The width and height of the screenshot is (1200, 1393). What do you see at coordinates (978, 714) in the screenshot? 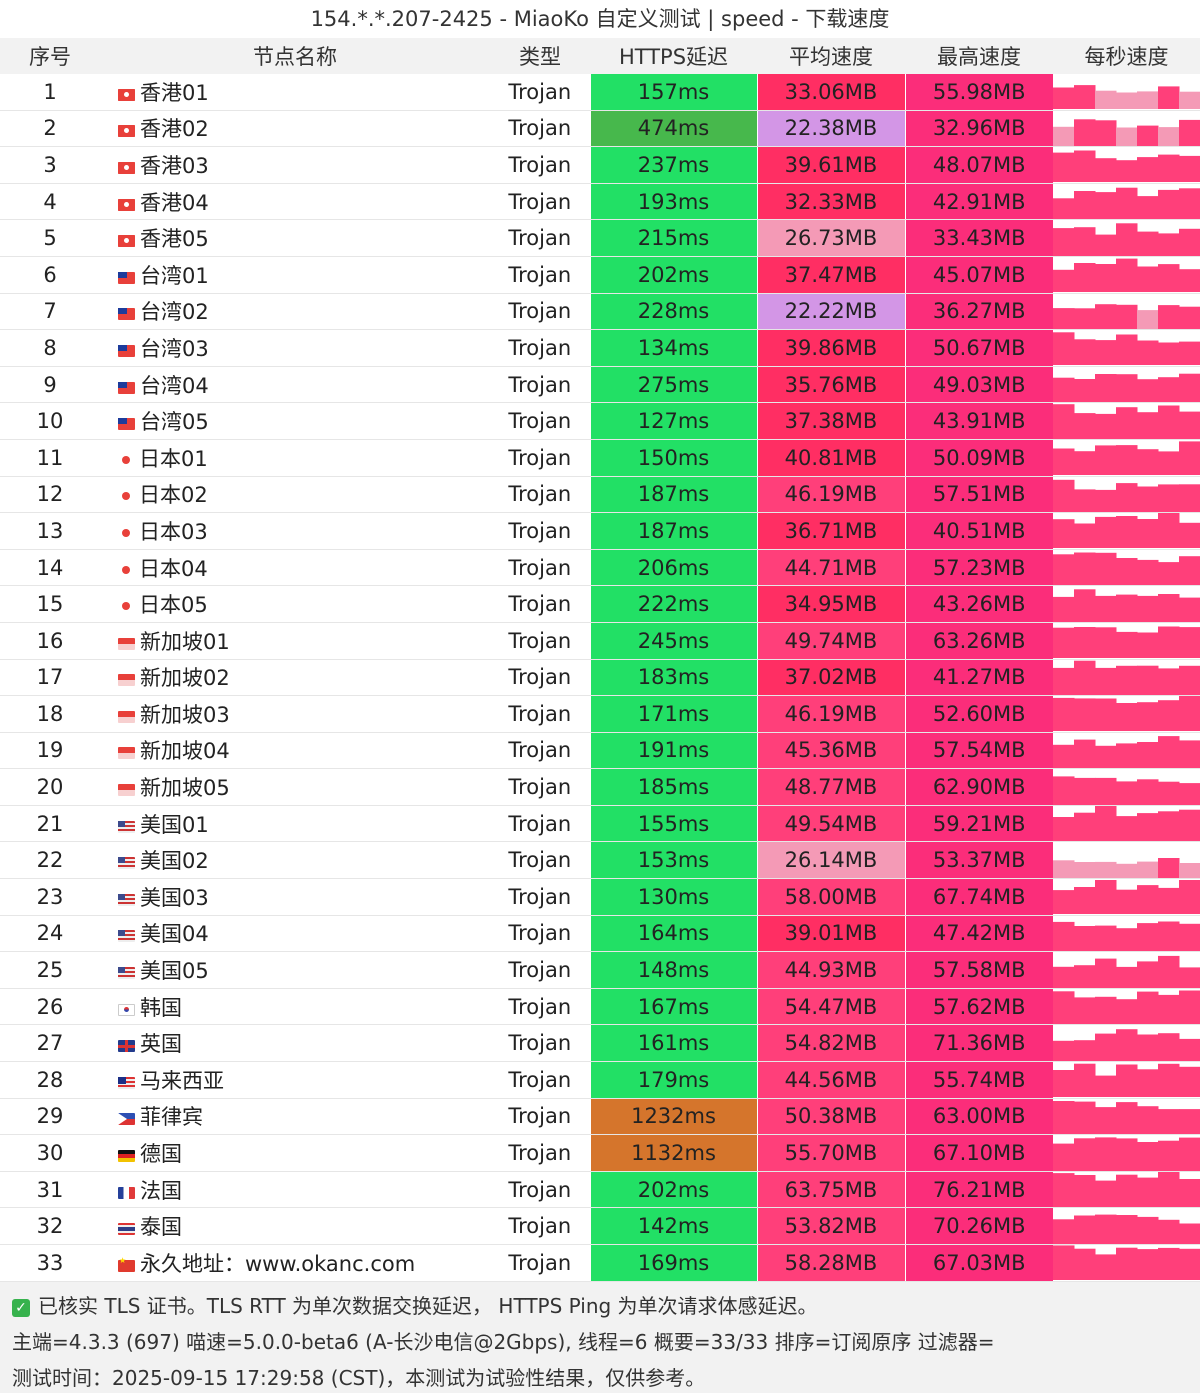
I see `max-speed-cell: 52.60MB` at bounding box center [978, 714].